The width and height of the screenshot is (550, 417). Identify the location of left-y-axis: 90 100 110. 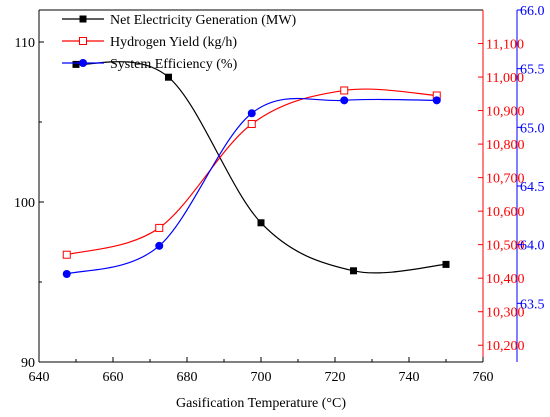
(29, 203).